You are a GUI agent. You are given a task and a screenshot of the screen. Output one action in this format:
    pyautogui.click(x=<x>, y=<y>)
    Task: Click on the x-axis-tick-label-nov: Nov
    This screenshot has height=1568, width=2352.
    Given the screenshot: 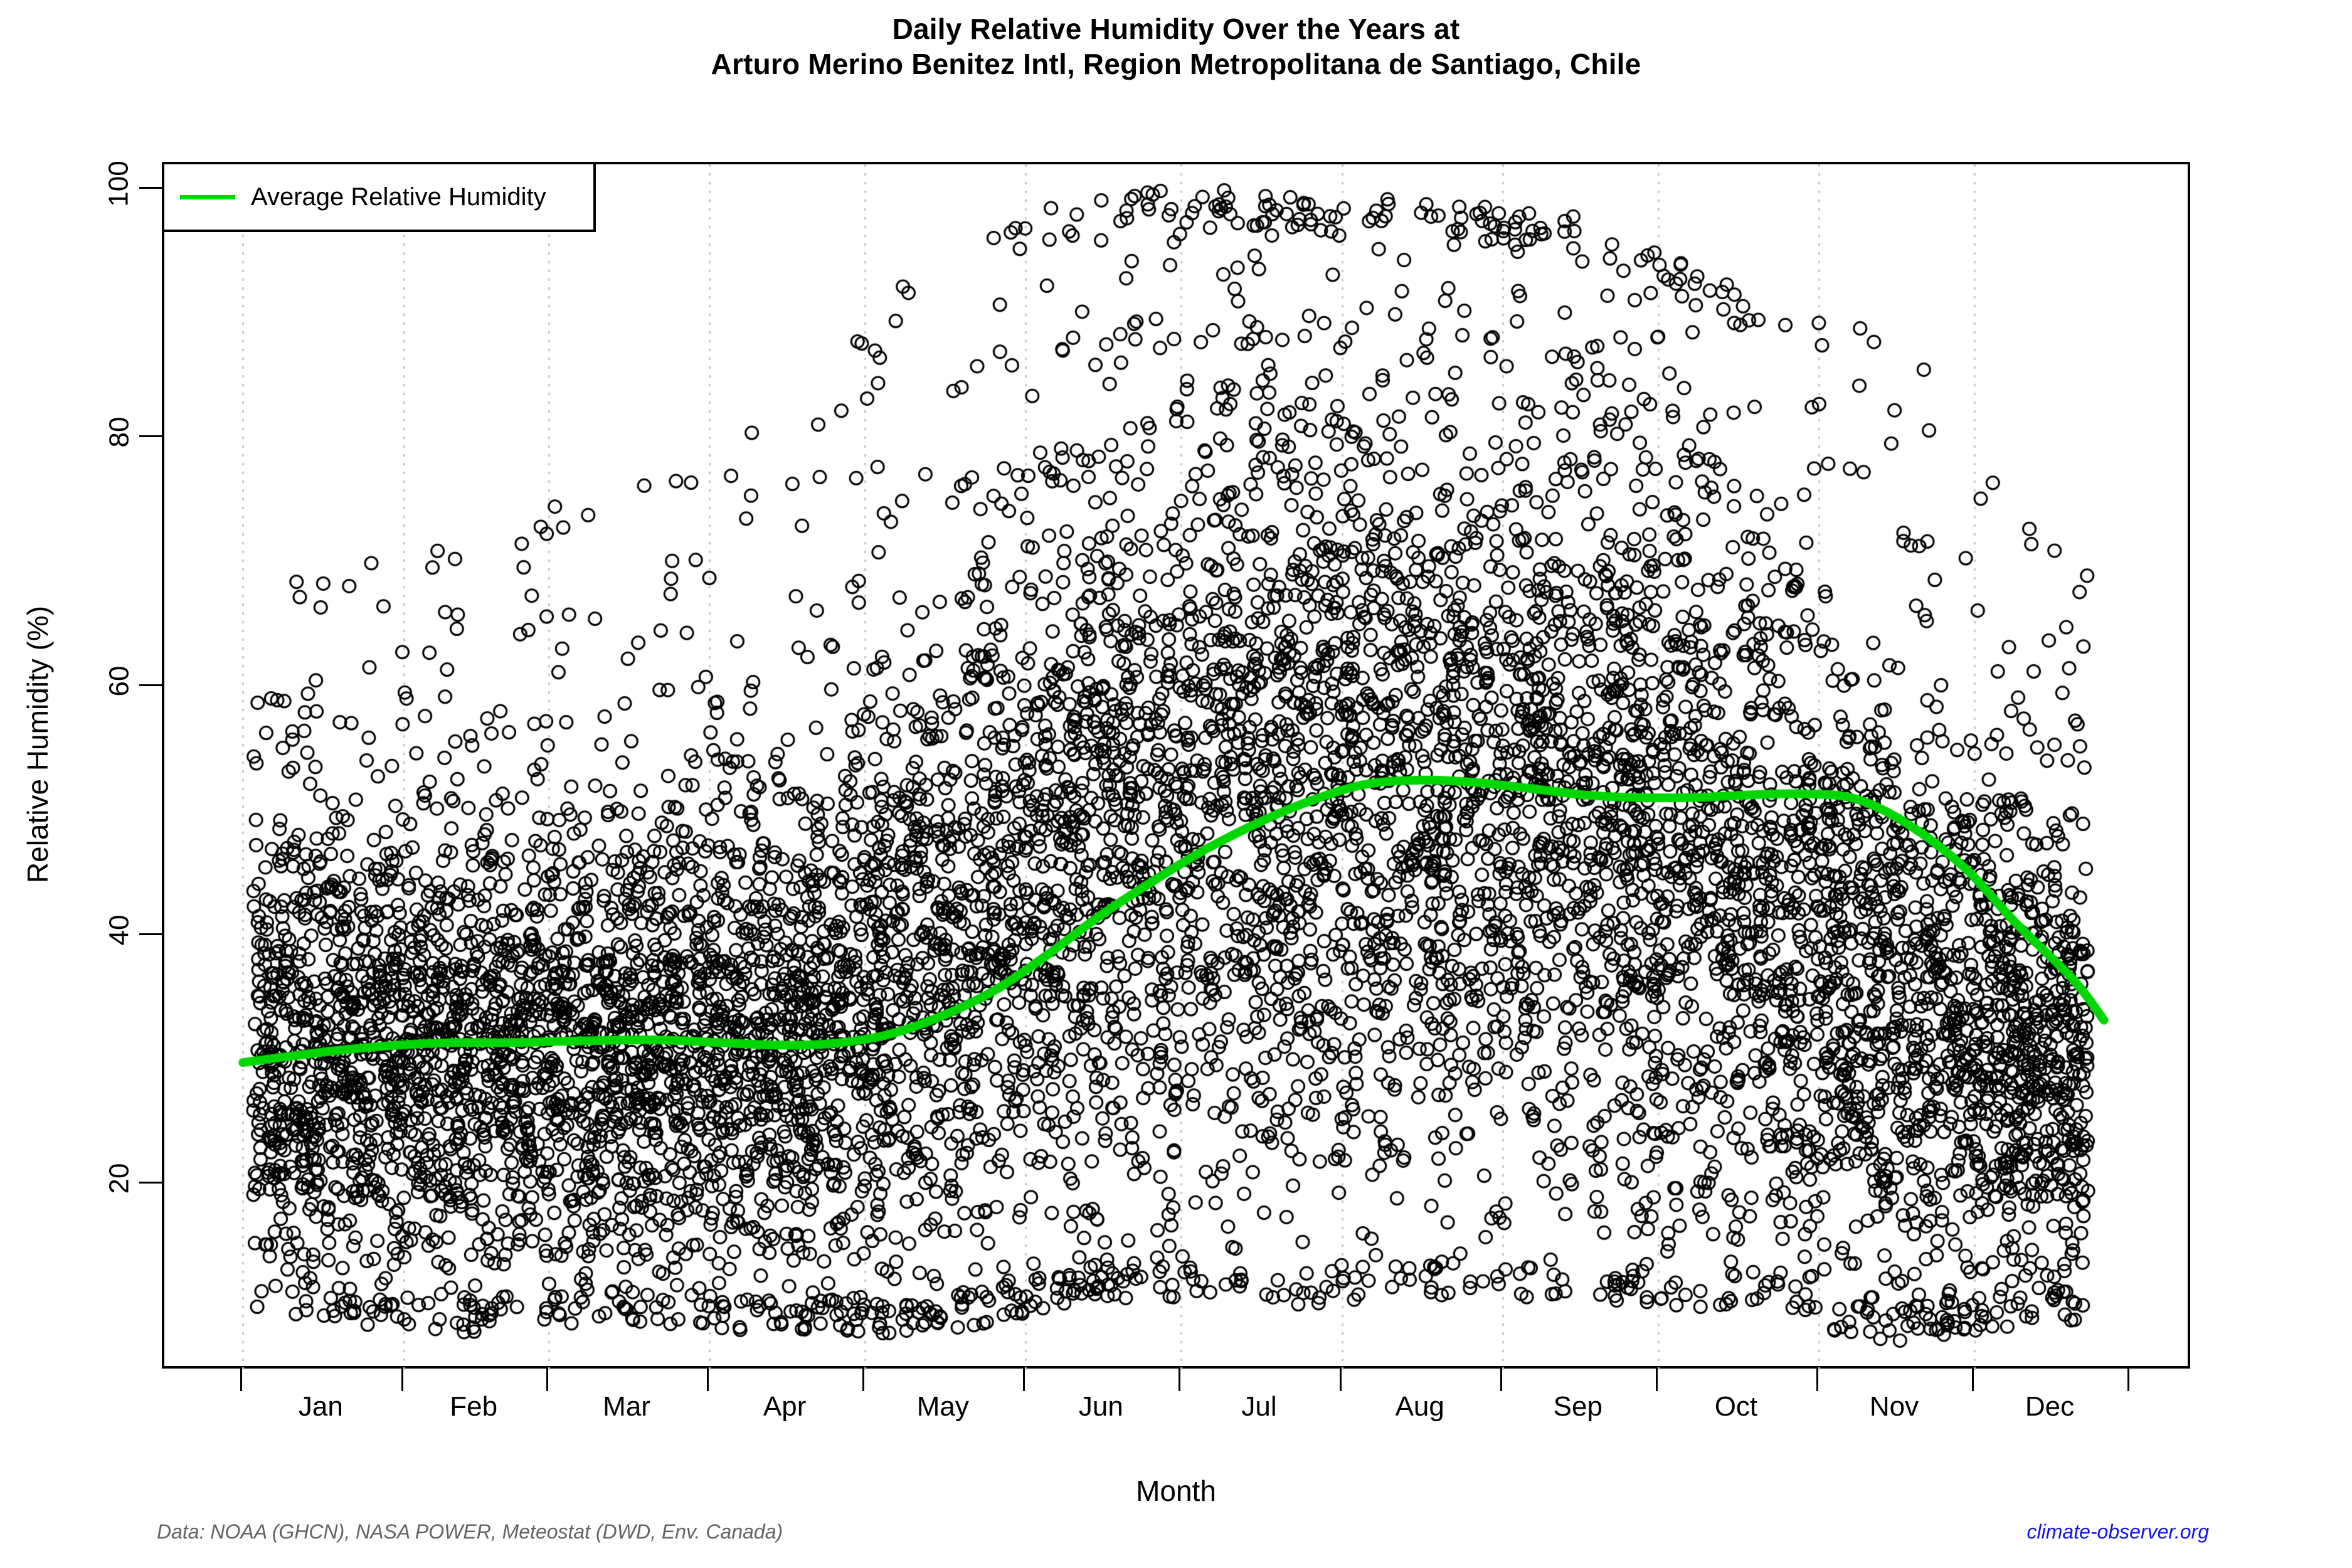 What is the action you would take?
    pyautogui.click(x=1894, y=1407)
    